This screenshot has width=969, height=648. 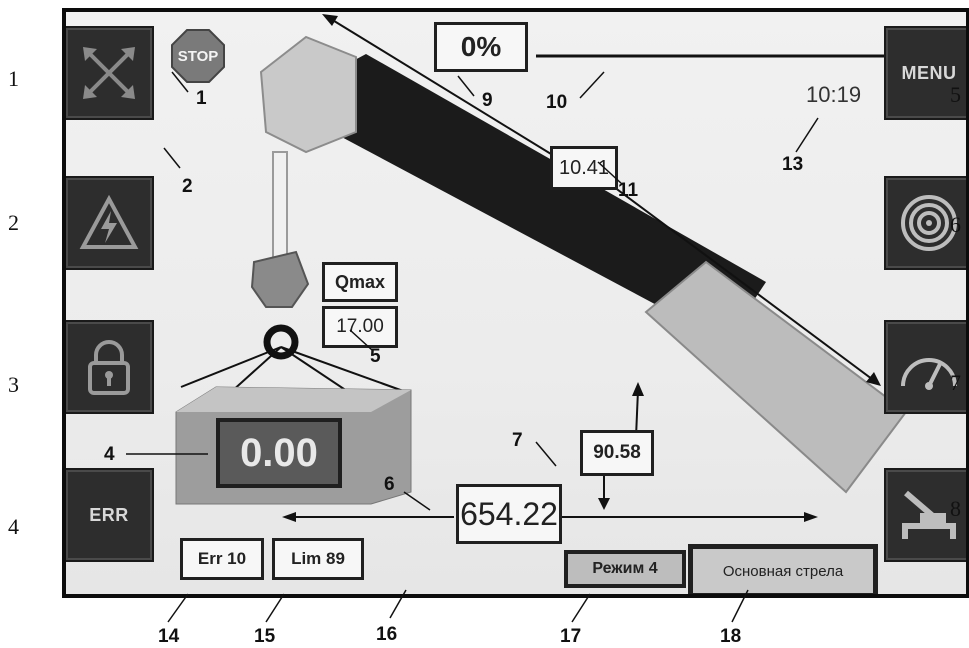 I want to click on radius-display: 654.22, so click(x=509, y=514).